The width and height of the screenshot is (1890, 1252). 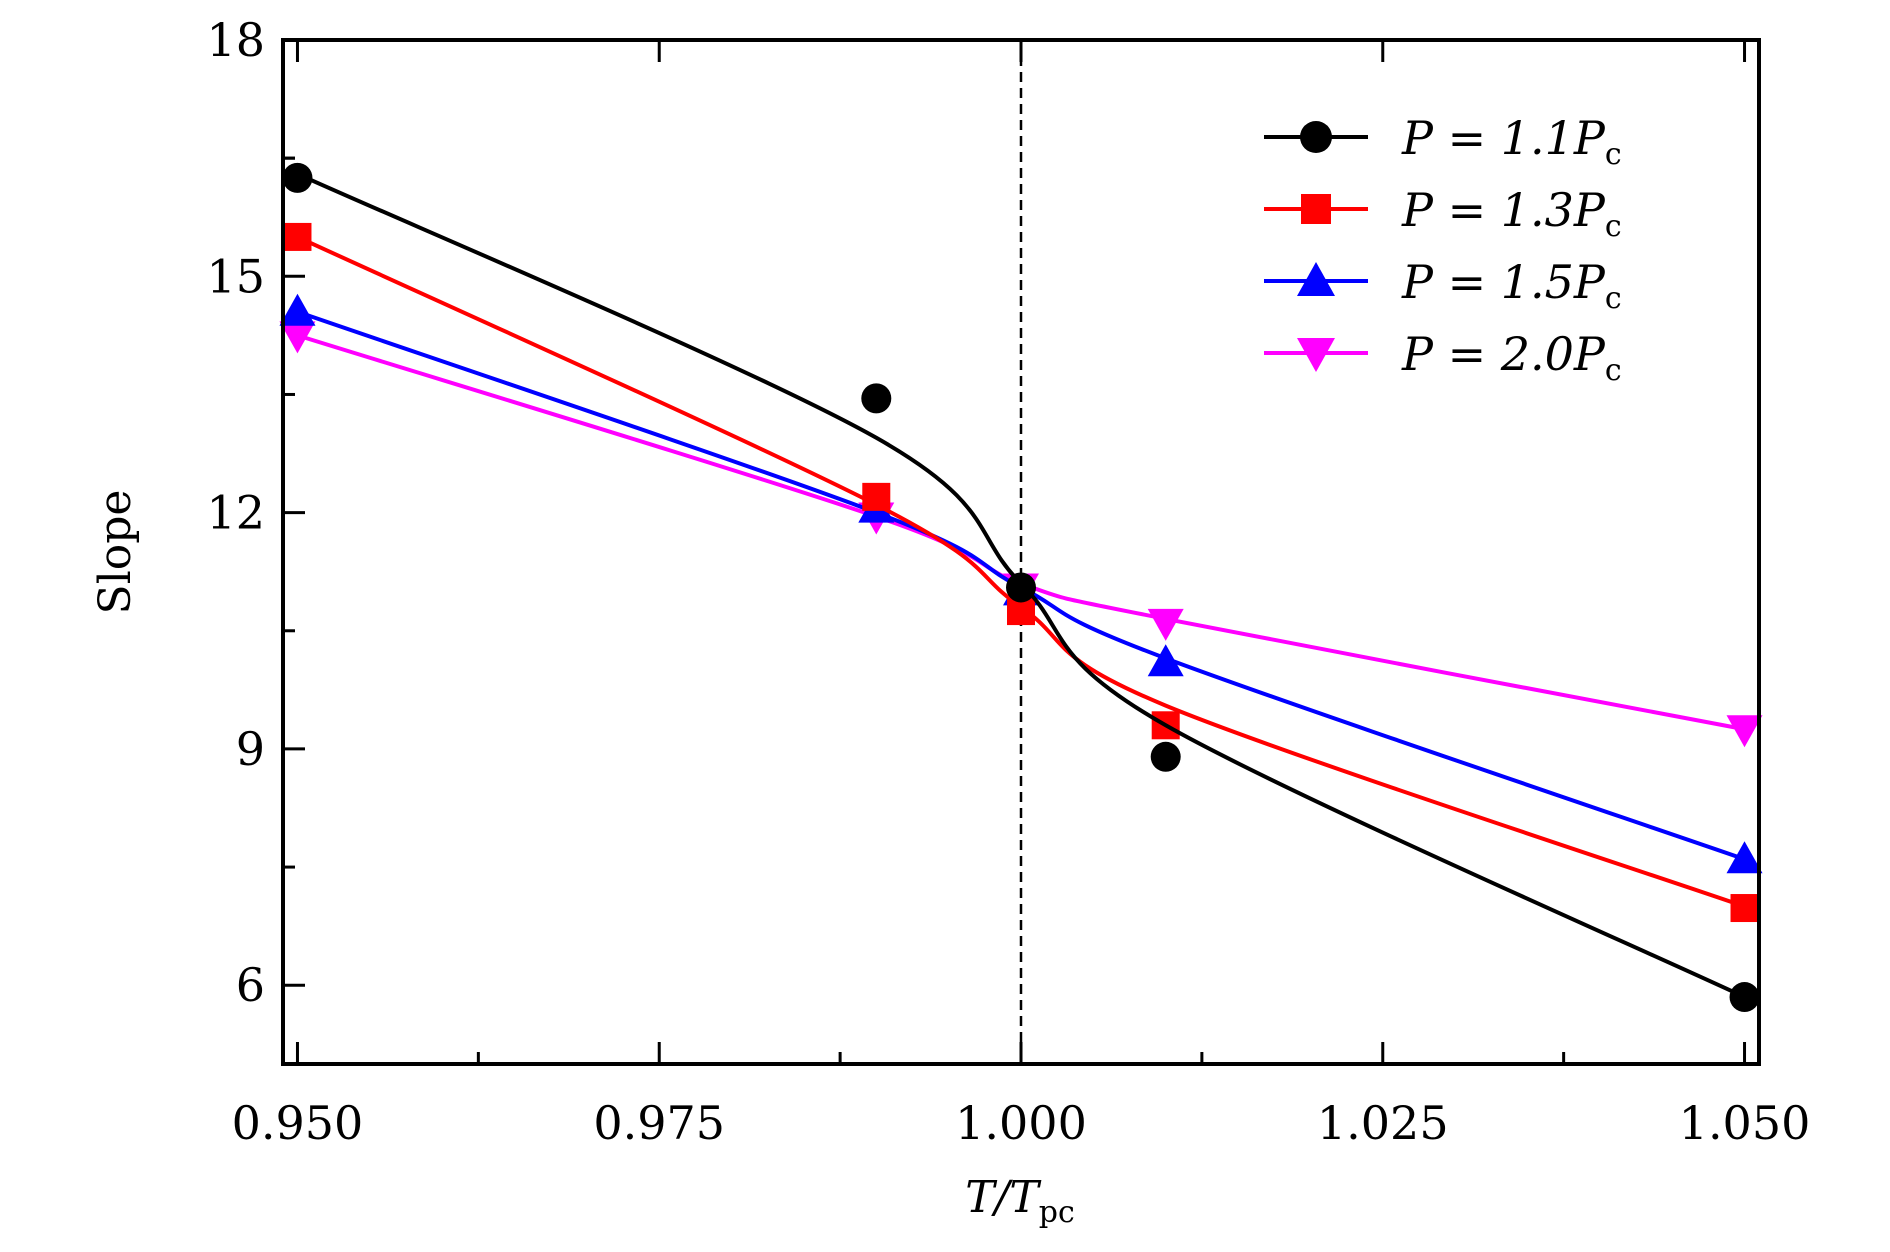 I want to click on legend-label-main: P = 1.1P, so click(x=1503, y=138).